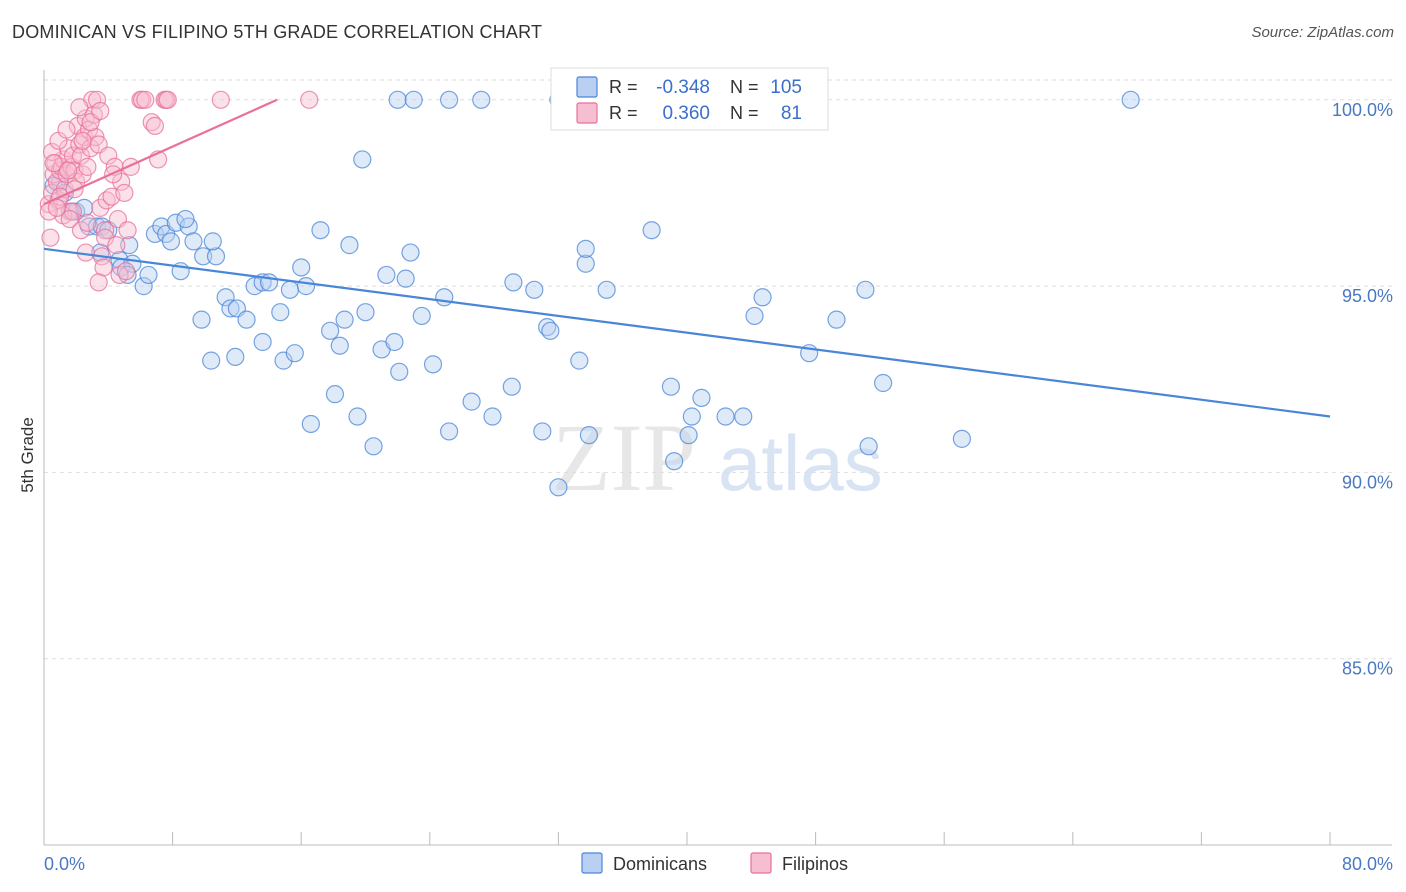 This screenshot has width=1406, height=892. Describe the element at coordinates (800, 463) in the screenshot. I see `watermark-atlas: atlas` at that location.